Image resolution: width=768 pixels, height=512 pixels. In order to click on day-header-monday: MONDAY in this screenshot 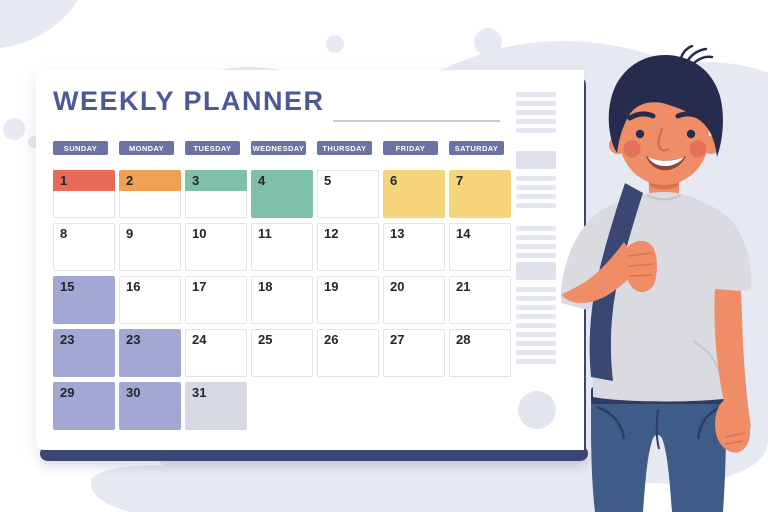, I will do `click(146, 148)`.